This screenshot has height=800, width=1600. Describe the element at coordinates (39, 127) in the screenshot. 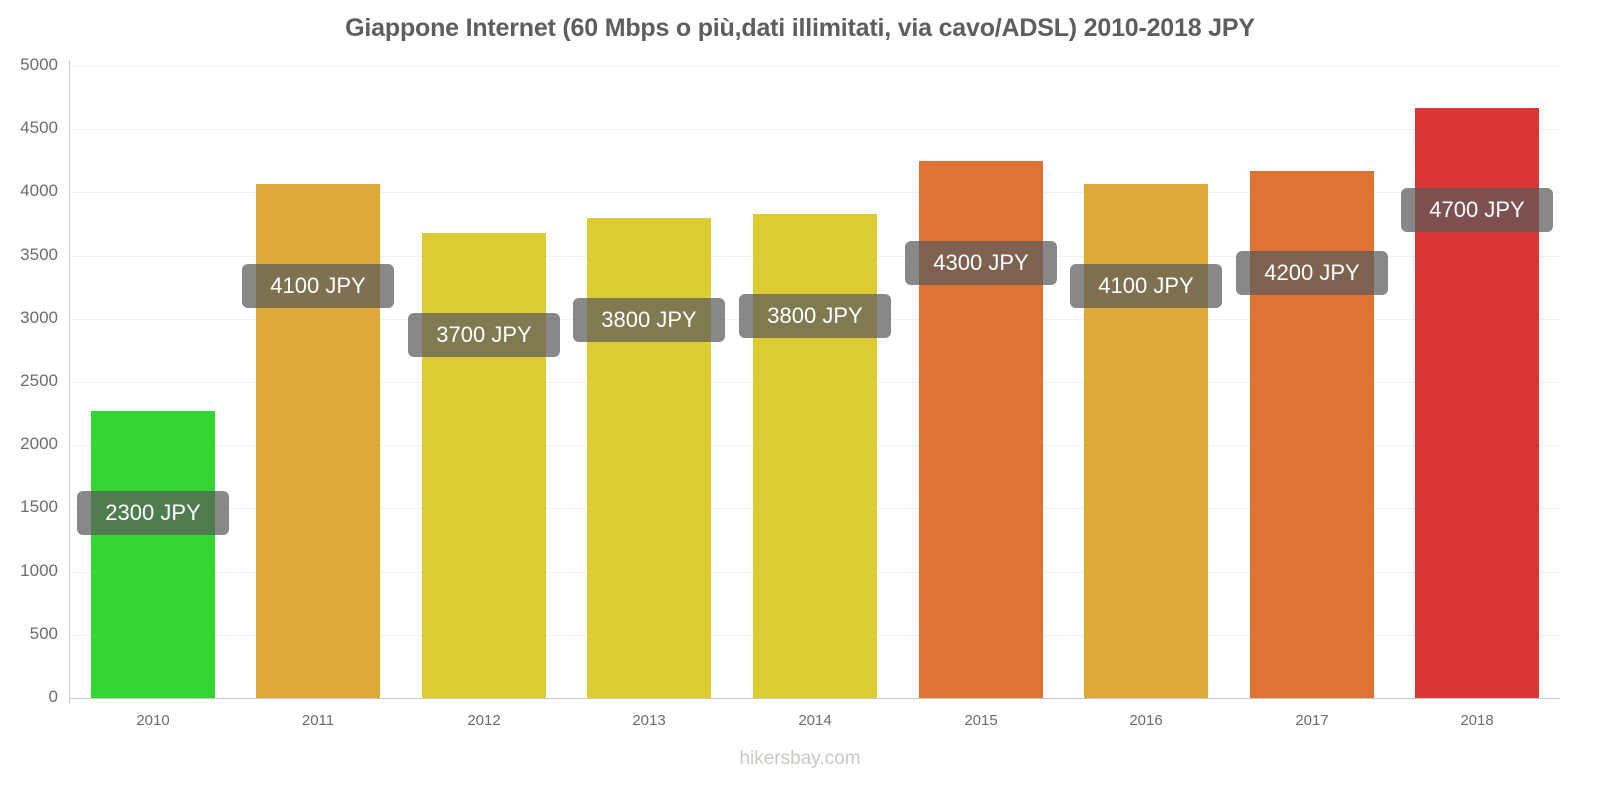

I see `y-tick-label: 4500` at that location.